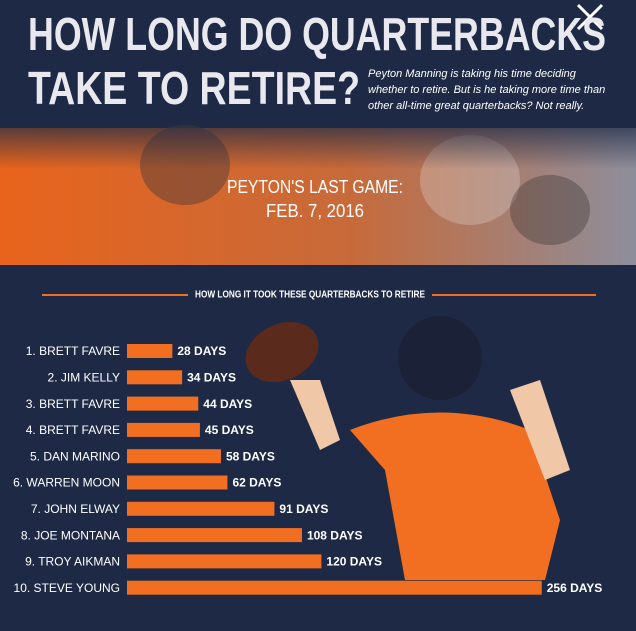  What do you see at coordinates (73, 430) in the screenshot?
I see `category-label: 4. BRETT FAVRE` at bounding box center [73, 430].